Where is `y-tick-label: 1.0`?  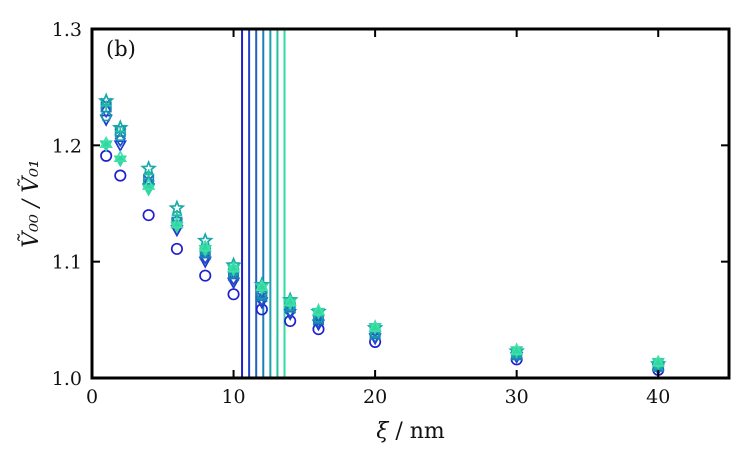
y-tick-label: 1.0 is located at coordinates (67, 379).